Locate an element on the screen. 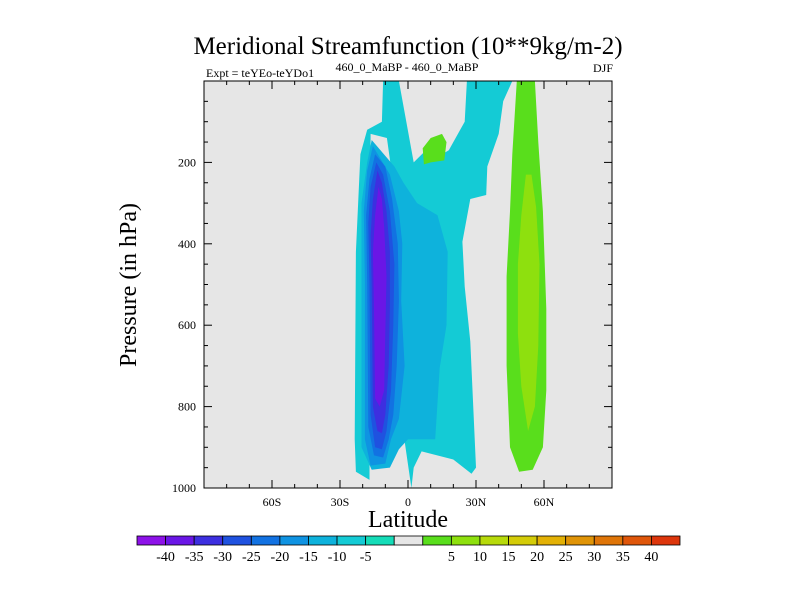  colorbar-label: 25 is located at coordinates (566, 557).